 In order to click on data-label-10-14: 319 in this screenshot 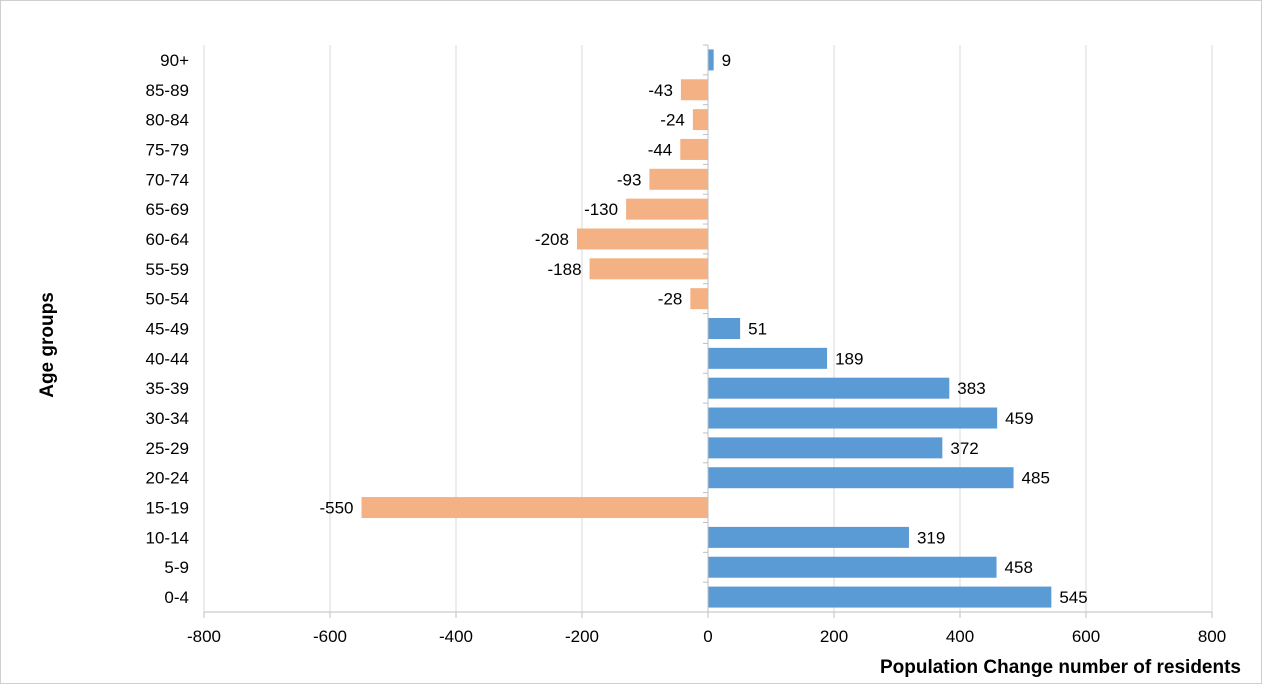, I will do `click(931, 537)`.